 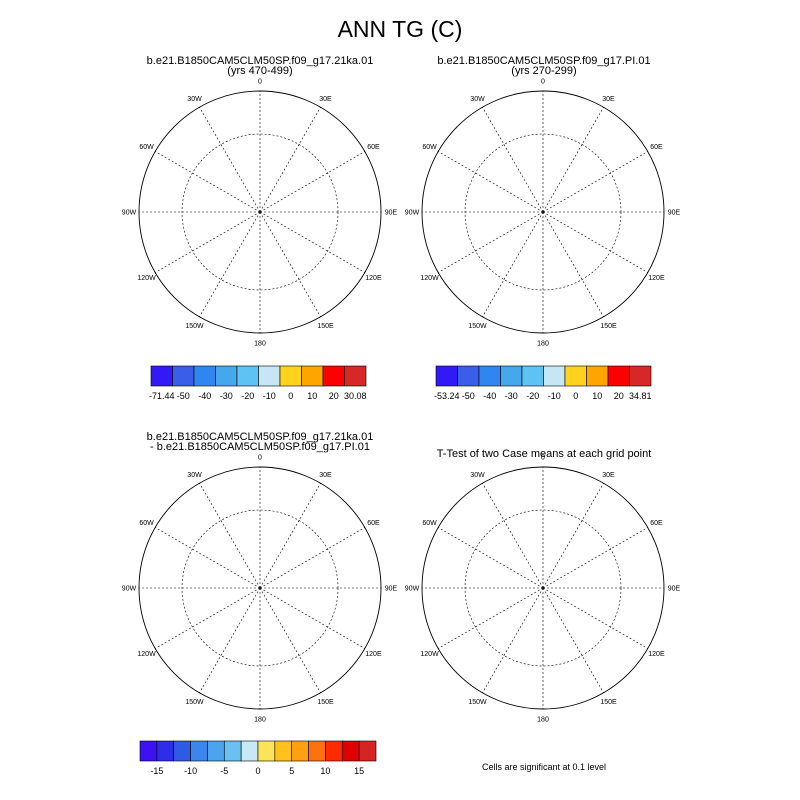 I want to click on longitude-label: 150E, so click(x=325, y=326).